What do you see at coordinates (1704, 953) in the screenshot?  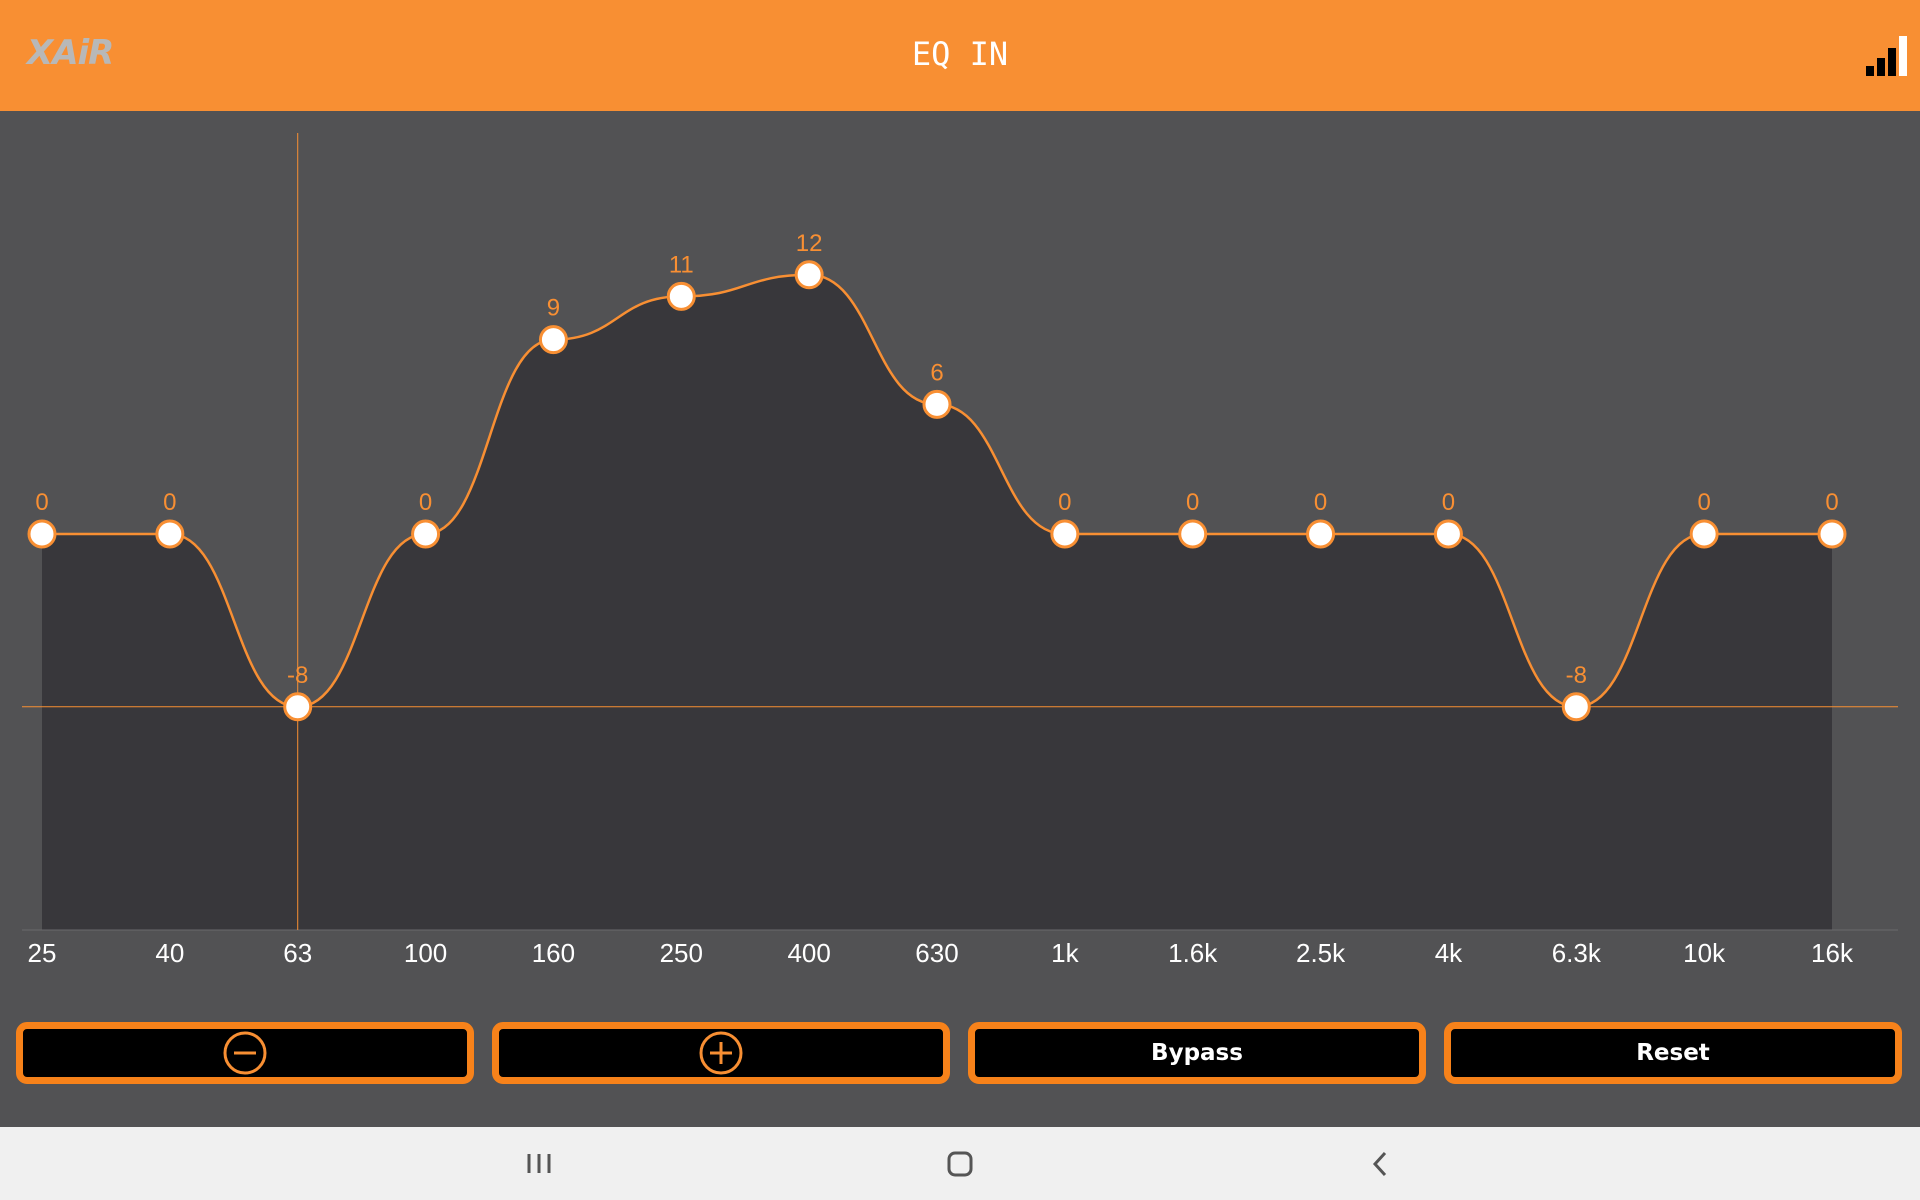 I see `frequency-tick-label: 10k` at bounding box center [1704, 953].